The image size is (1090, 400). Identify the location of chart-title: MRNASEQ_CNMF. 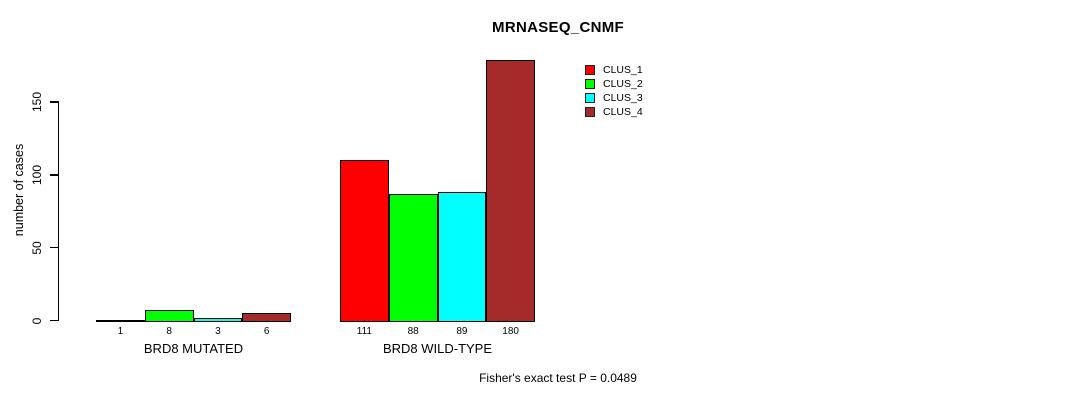
(558, 27).